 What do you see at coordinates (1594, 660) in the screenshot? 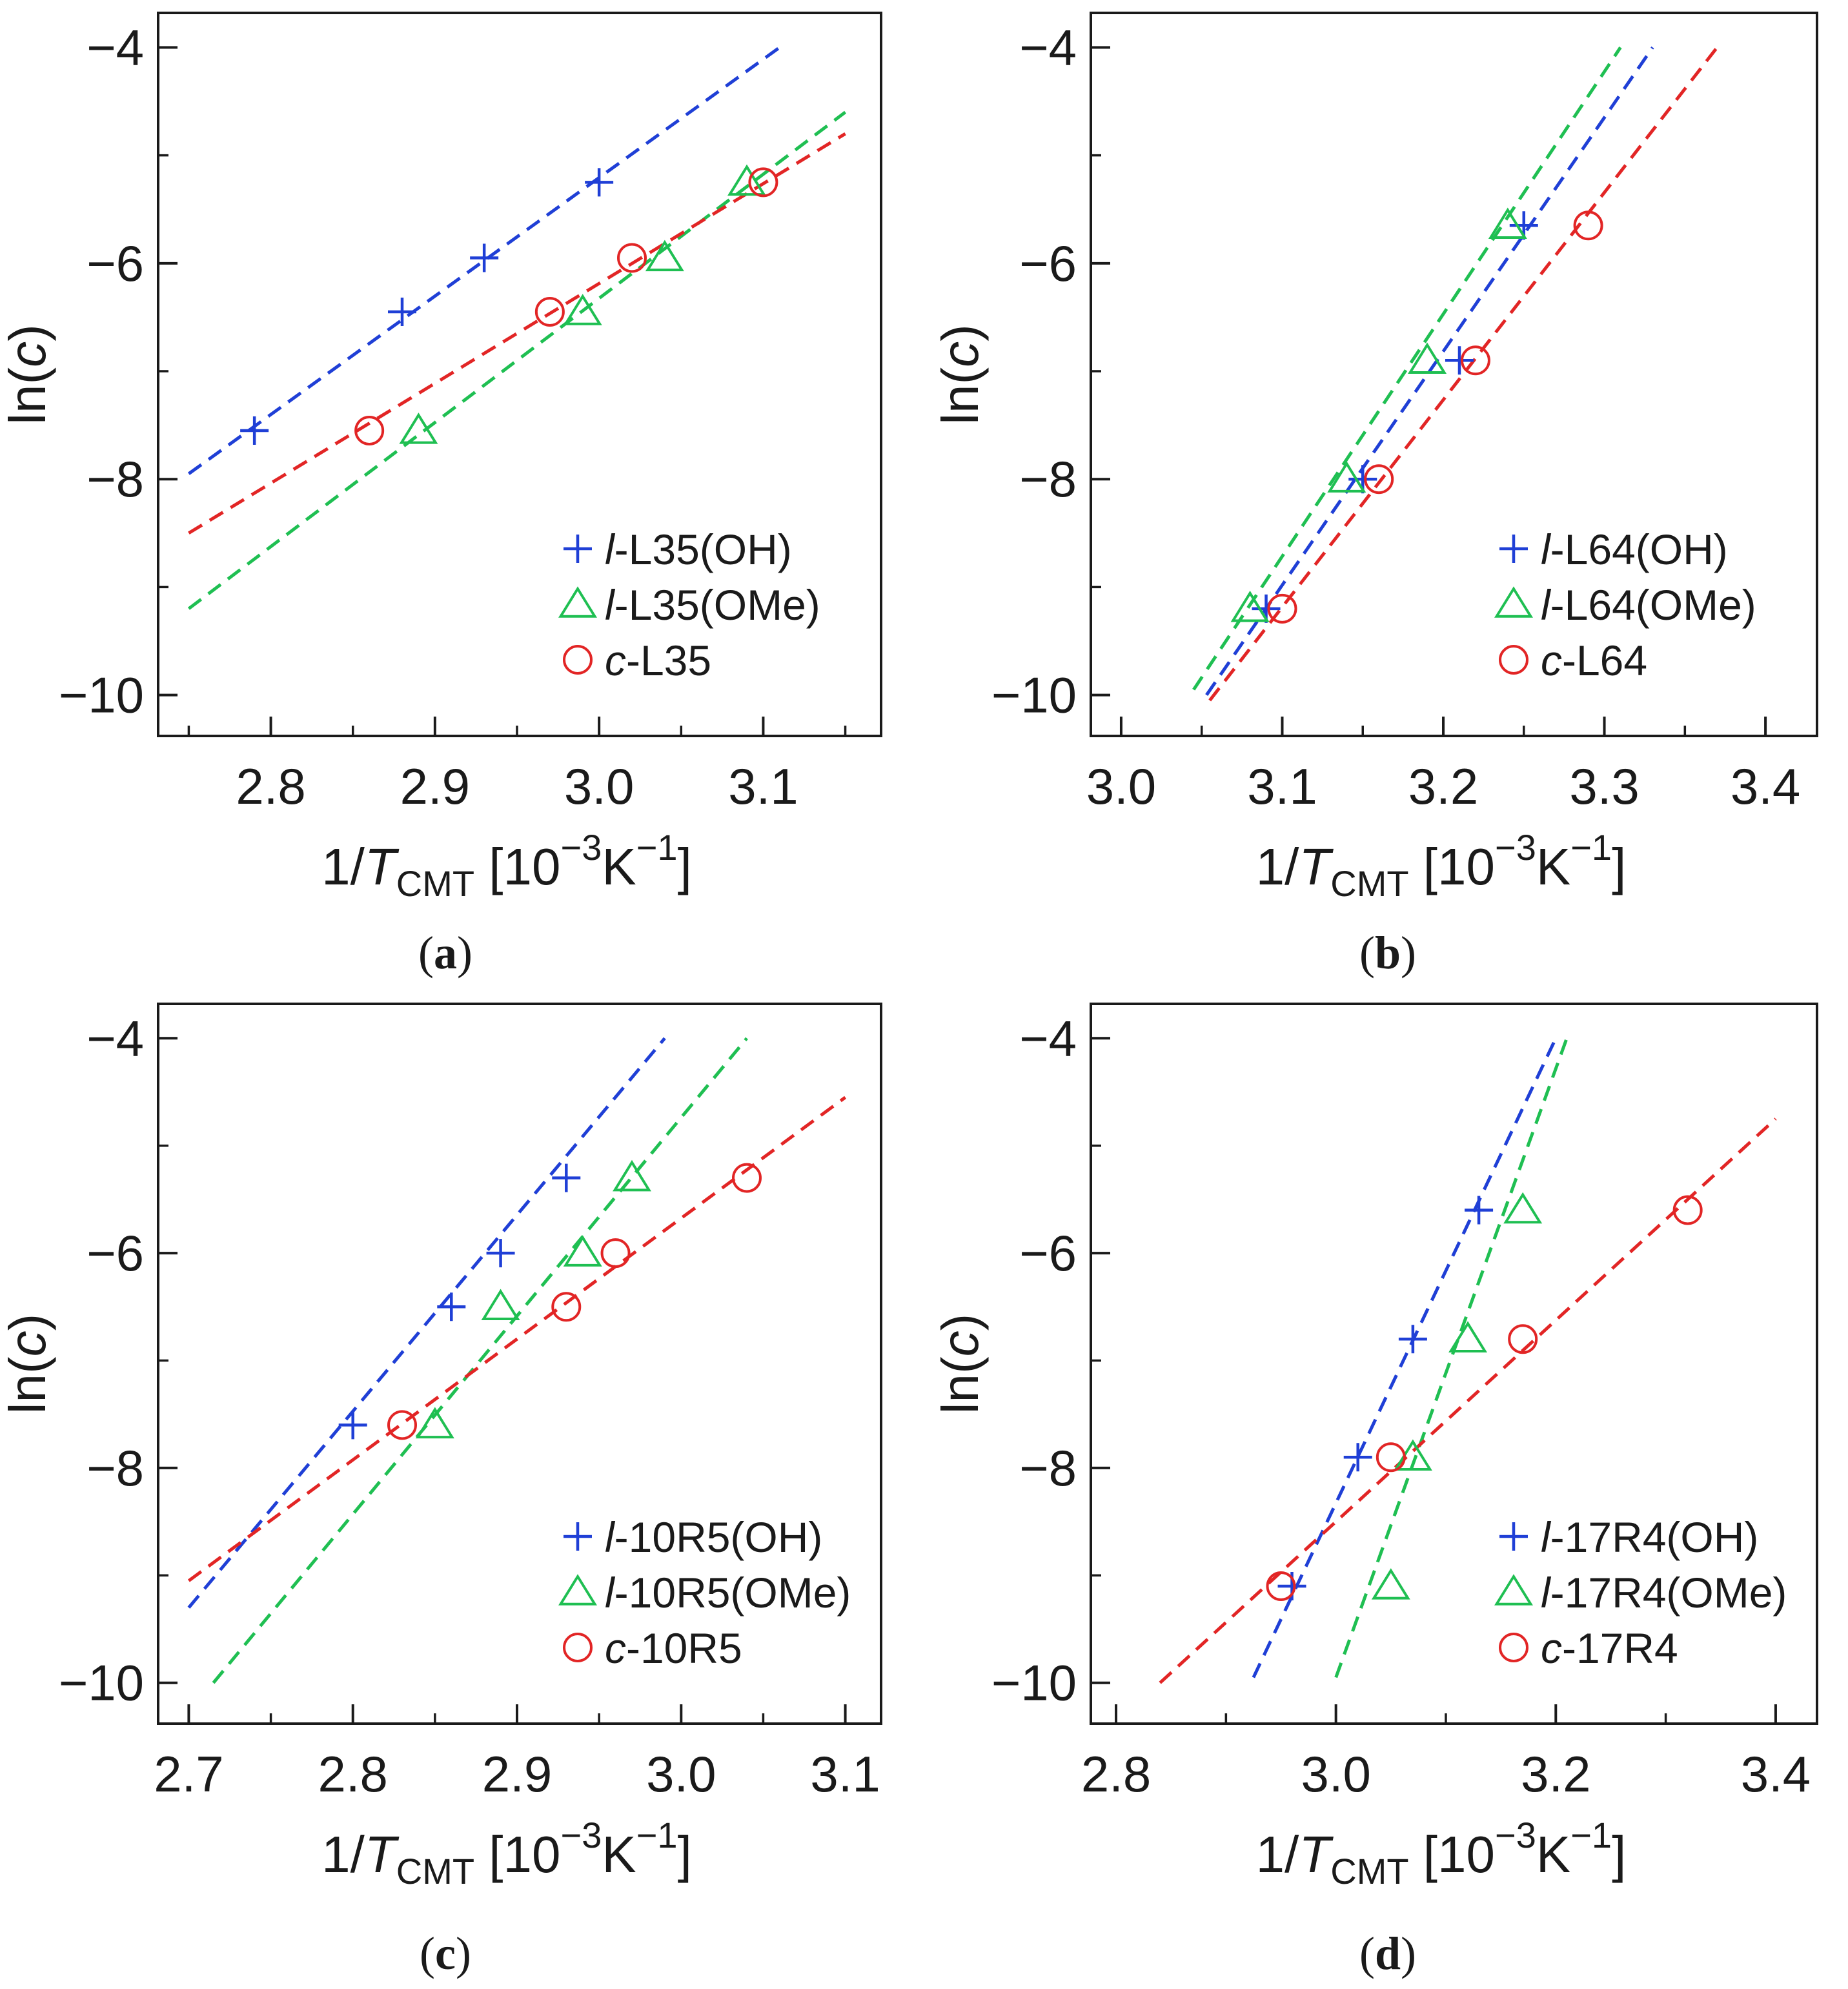
I see `legend-entry: c-L64` at bounding box center [1594, 660].